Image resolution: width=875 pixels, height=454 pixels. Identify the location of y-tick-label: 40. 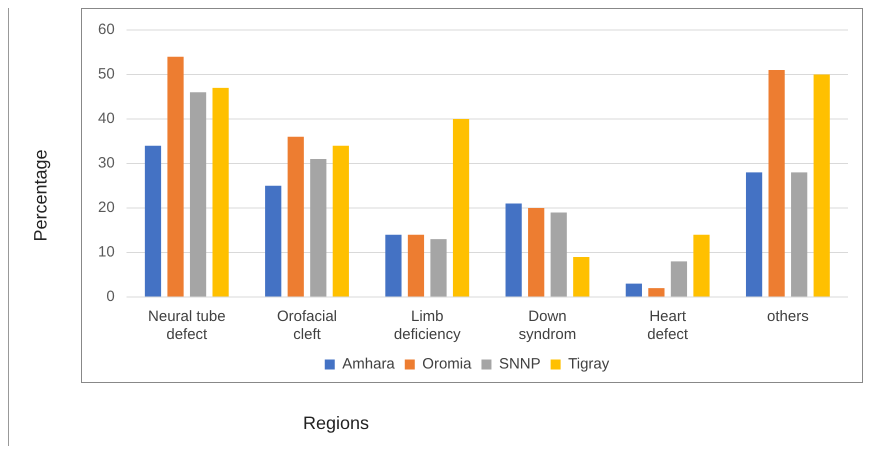
(106, 119).